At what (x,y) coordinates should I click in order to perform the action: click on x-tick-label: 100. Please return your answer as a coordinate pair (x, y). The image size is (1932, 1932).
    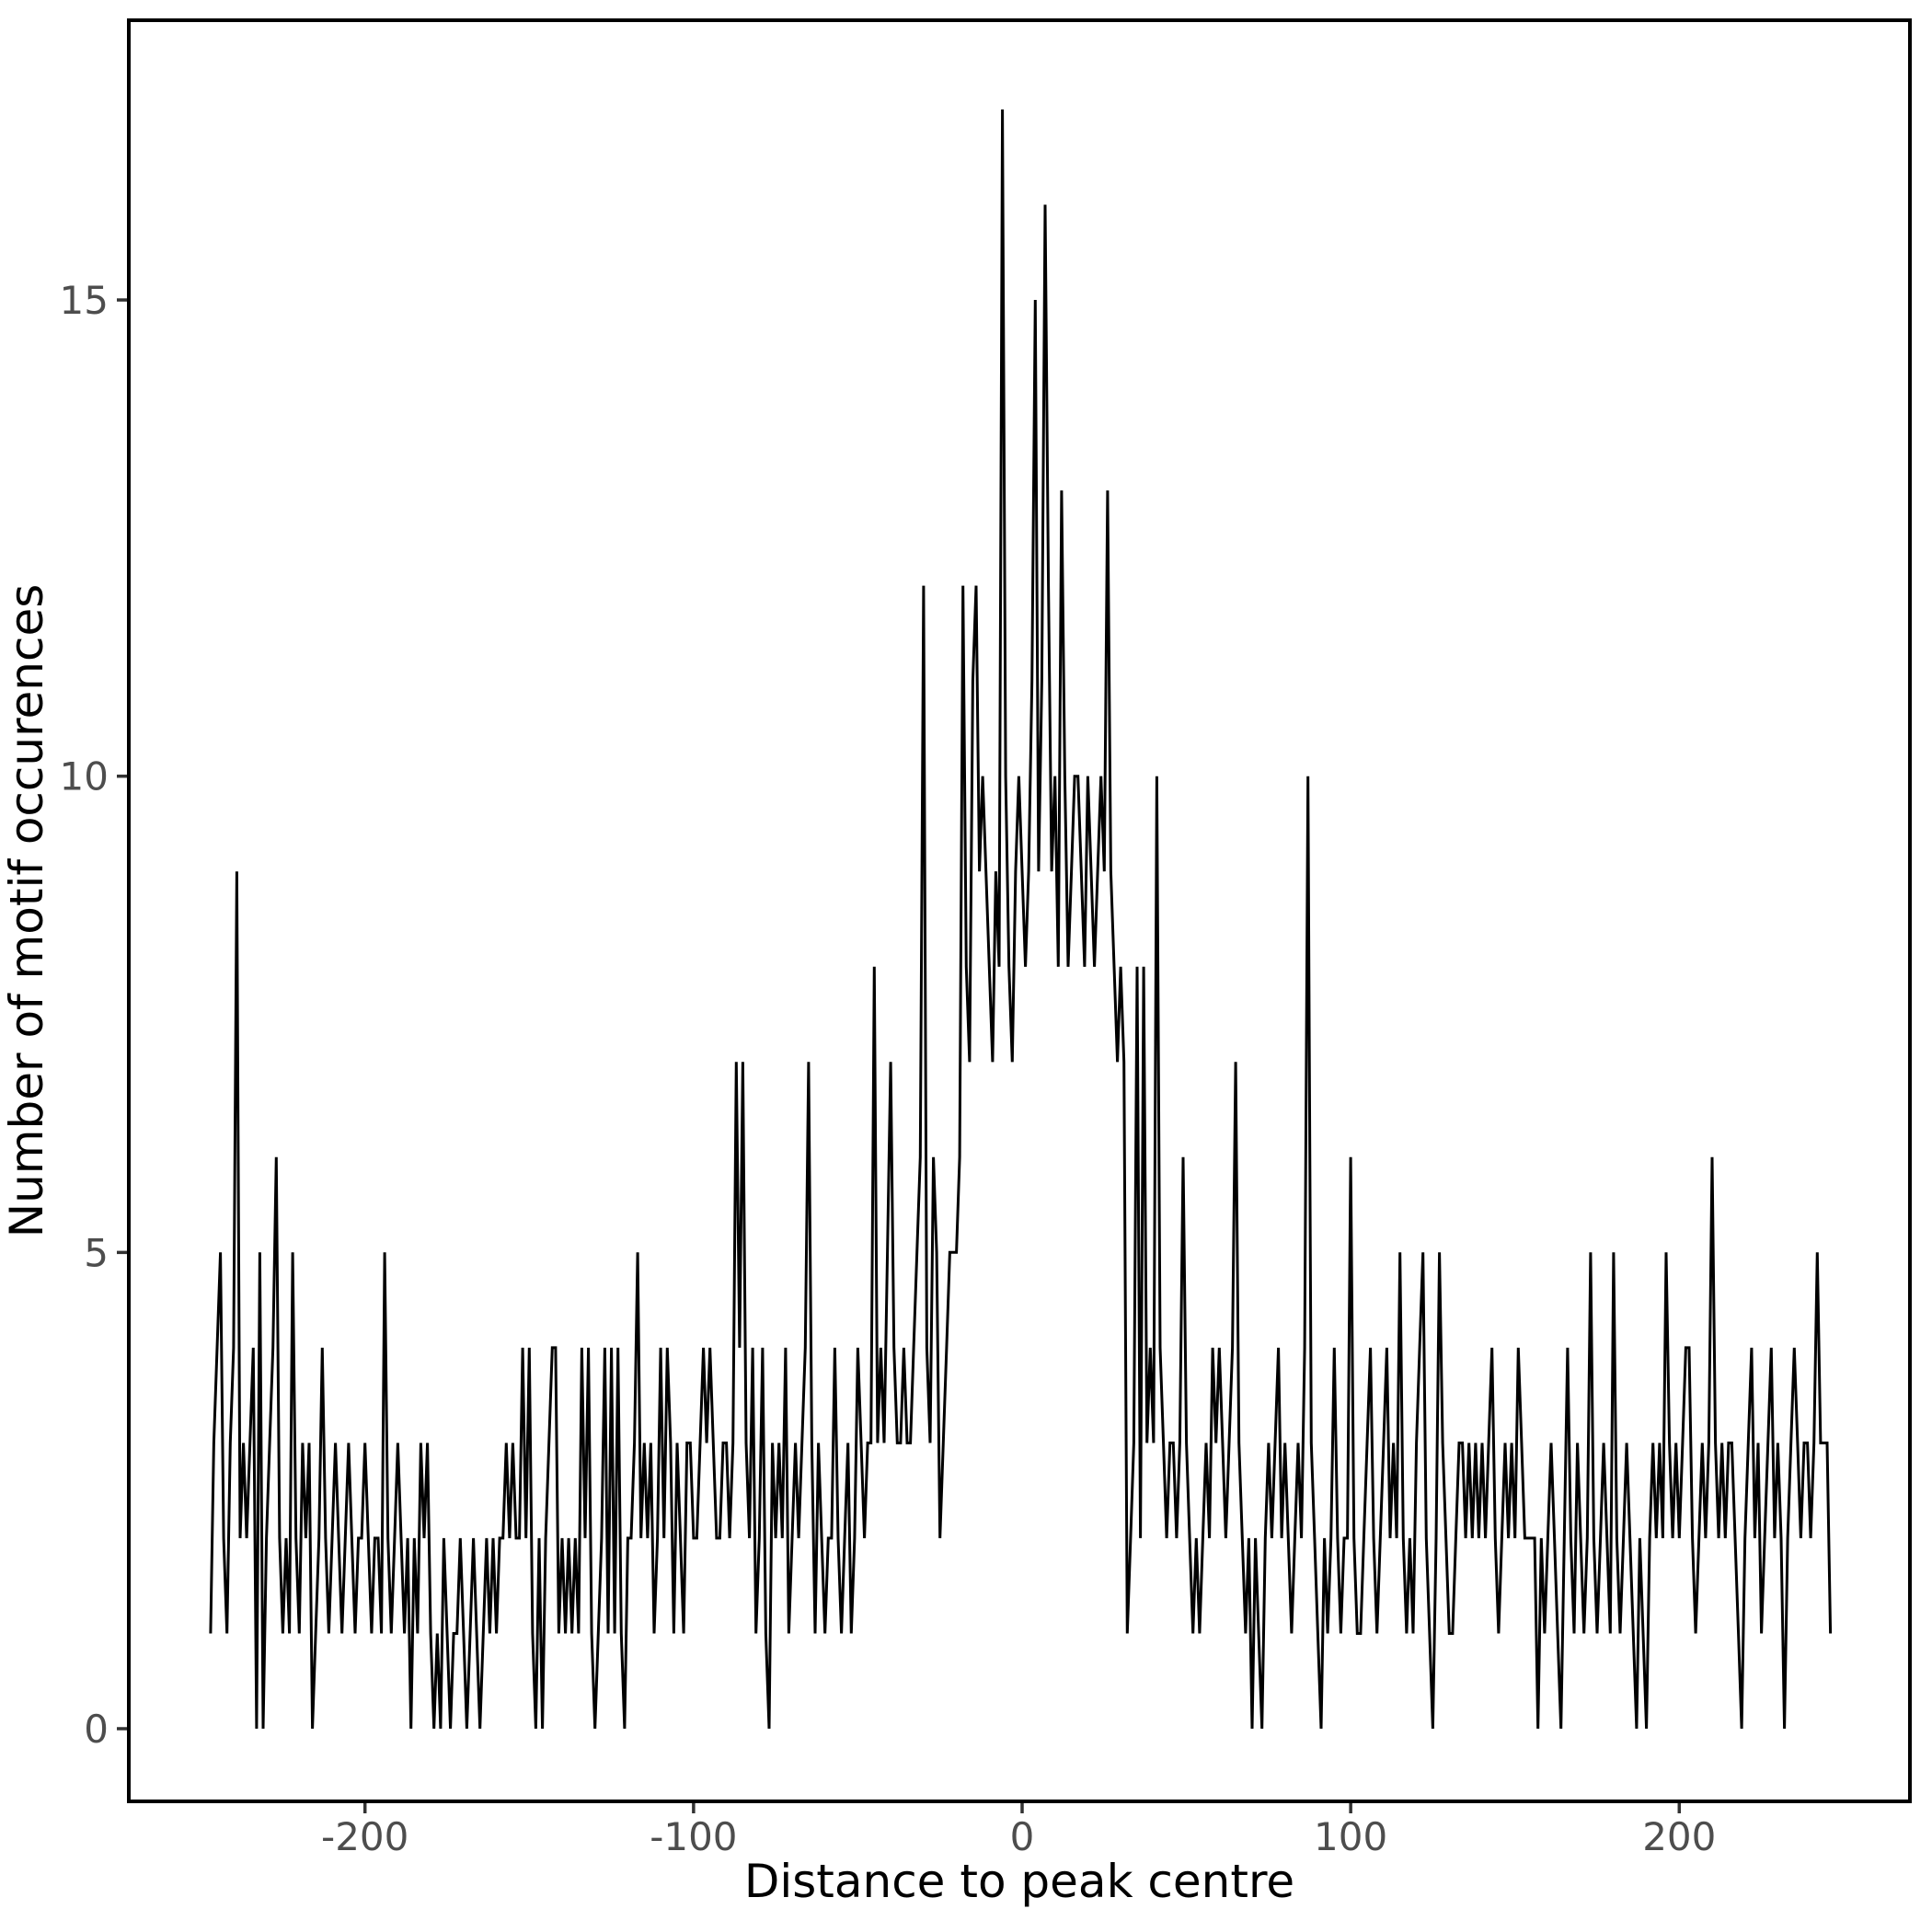
    Looking at the image, I should click on (1350, 1836).